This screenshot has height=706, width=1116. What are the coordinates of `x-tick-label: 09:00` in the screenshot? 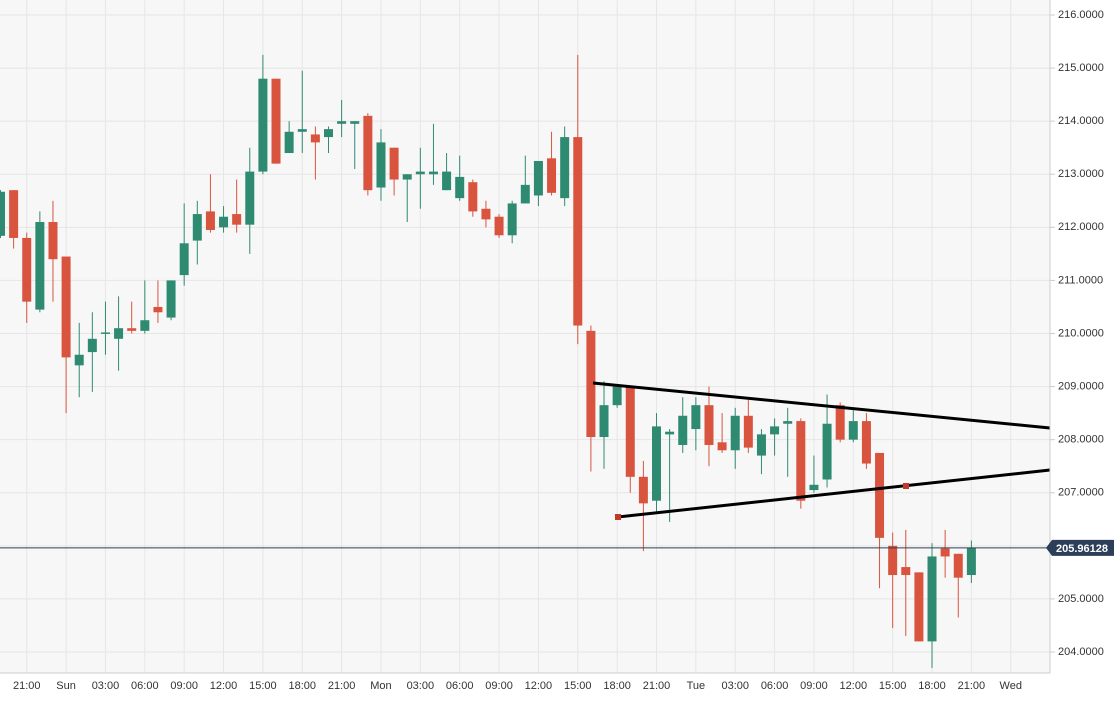 It's located at (184, 686).